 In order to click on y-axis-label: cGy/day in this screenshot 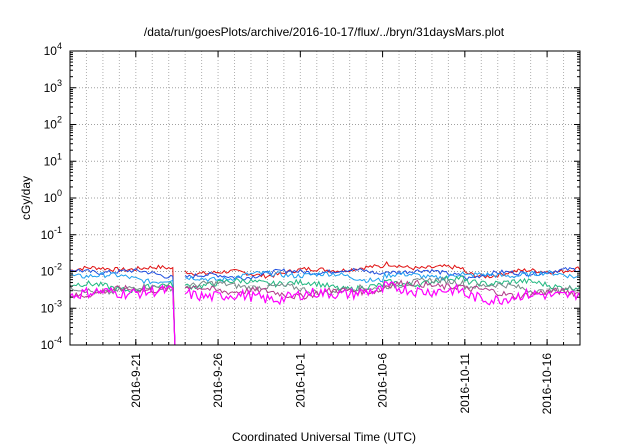, I will do `click(26, 198)`.